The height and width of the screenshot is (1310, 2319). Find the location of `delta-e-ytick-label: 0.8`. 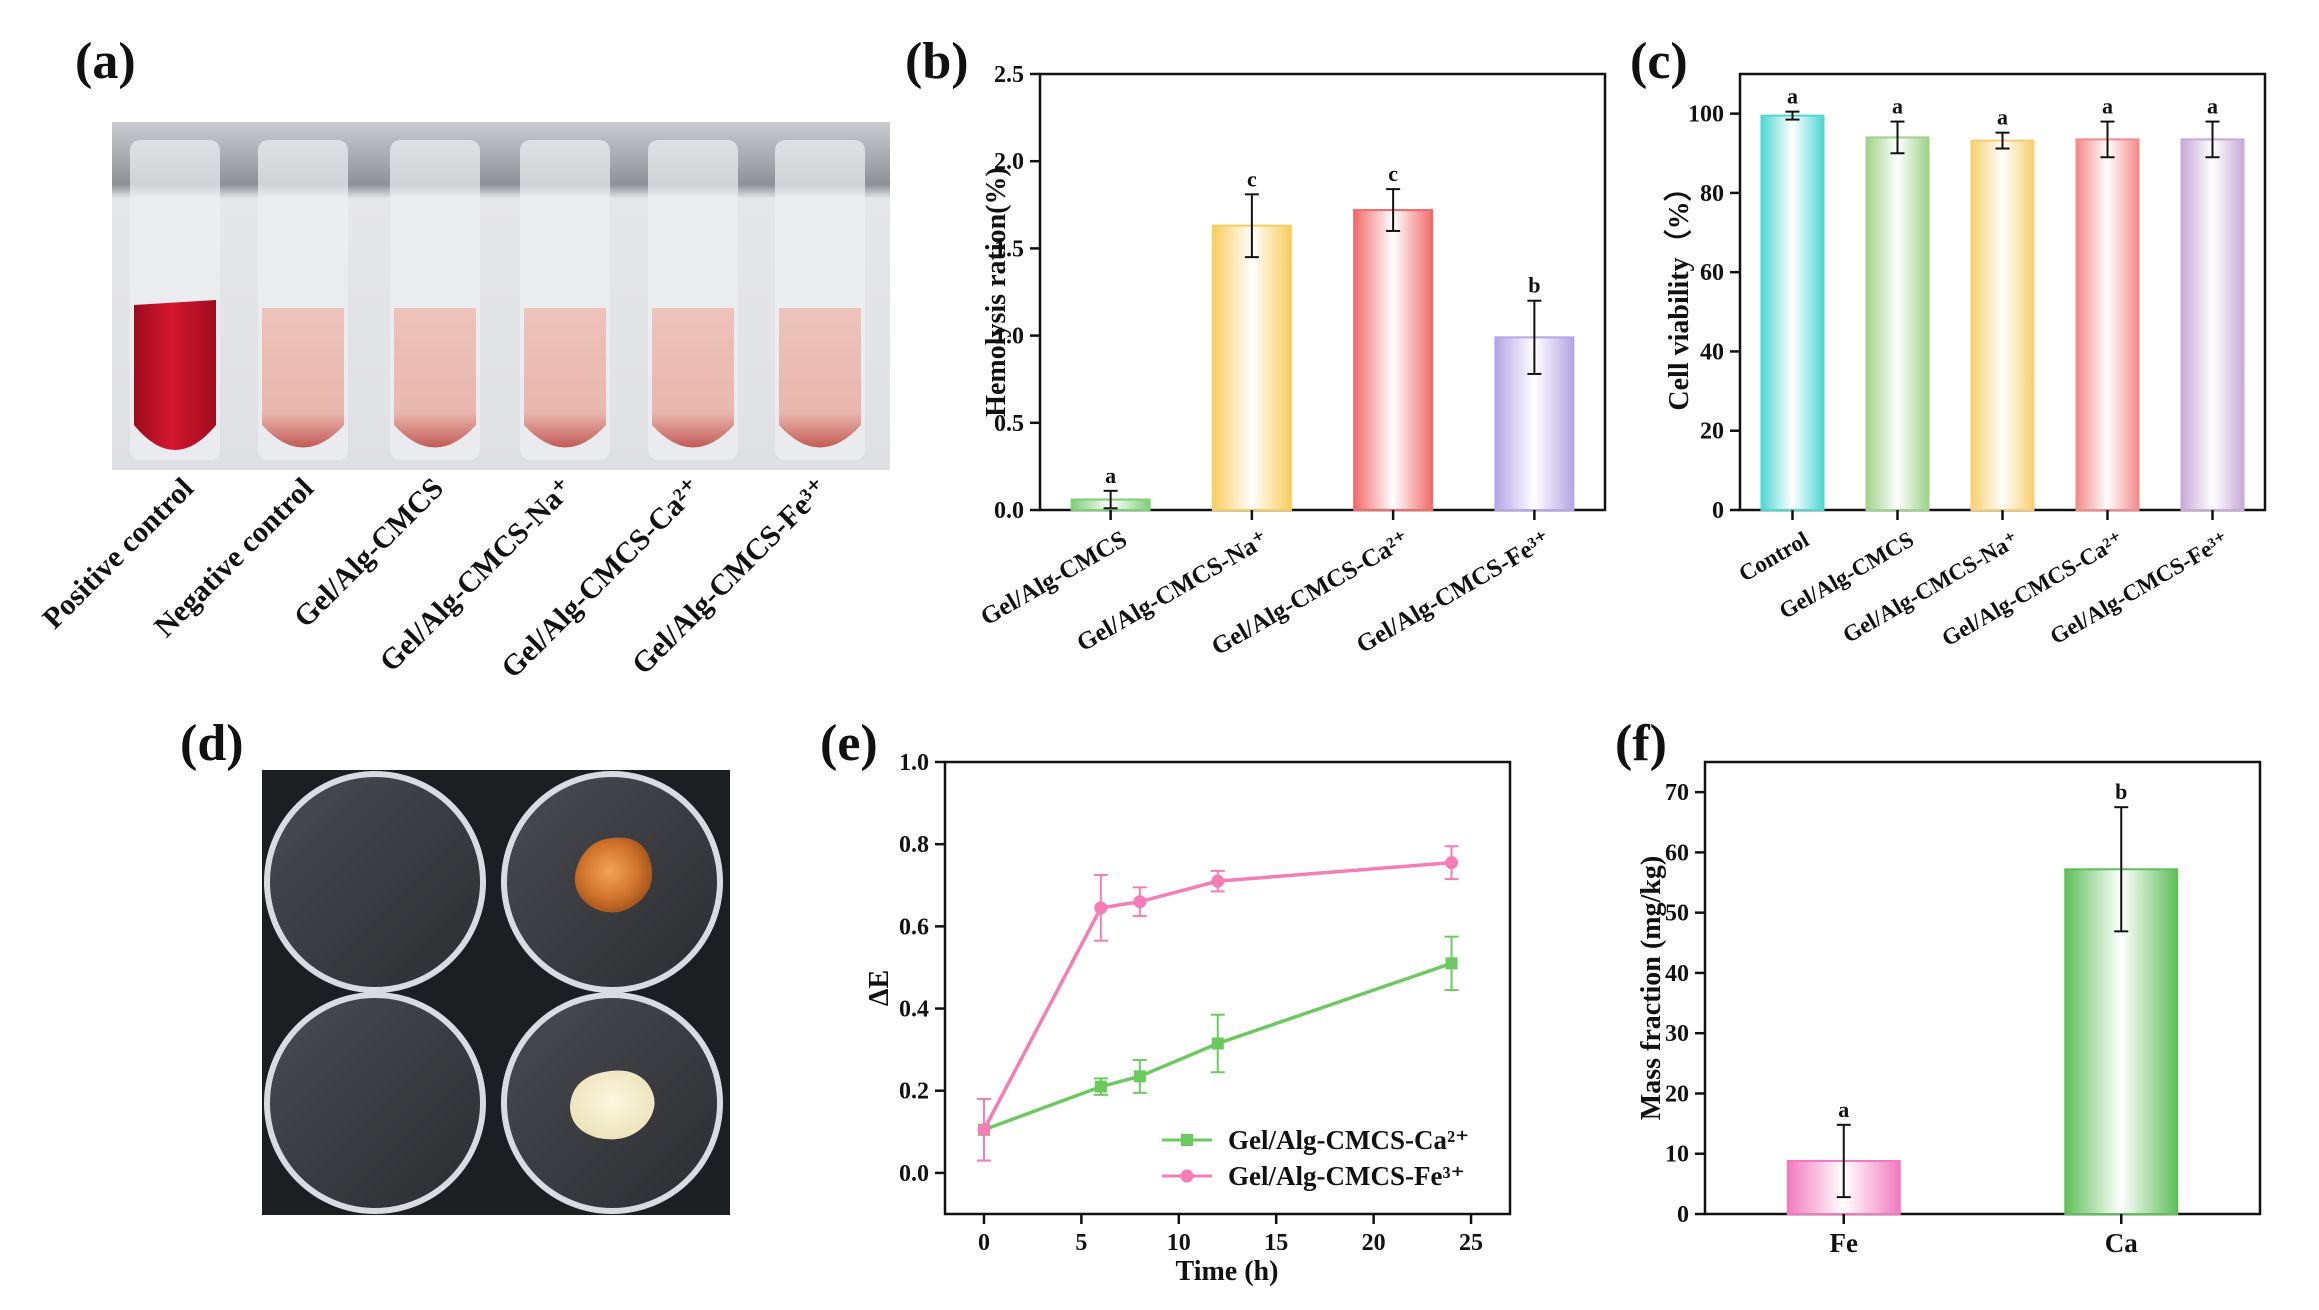

delta-e-ytick-label: 0.8 is located at coordinates (914, 845).